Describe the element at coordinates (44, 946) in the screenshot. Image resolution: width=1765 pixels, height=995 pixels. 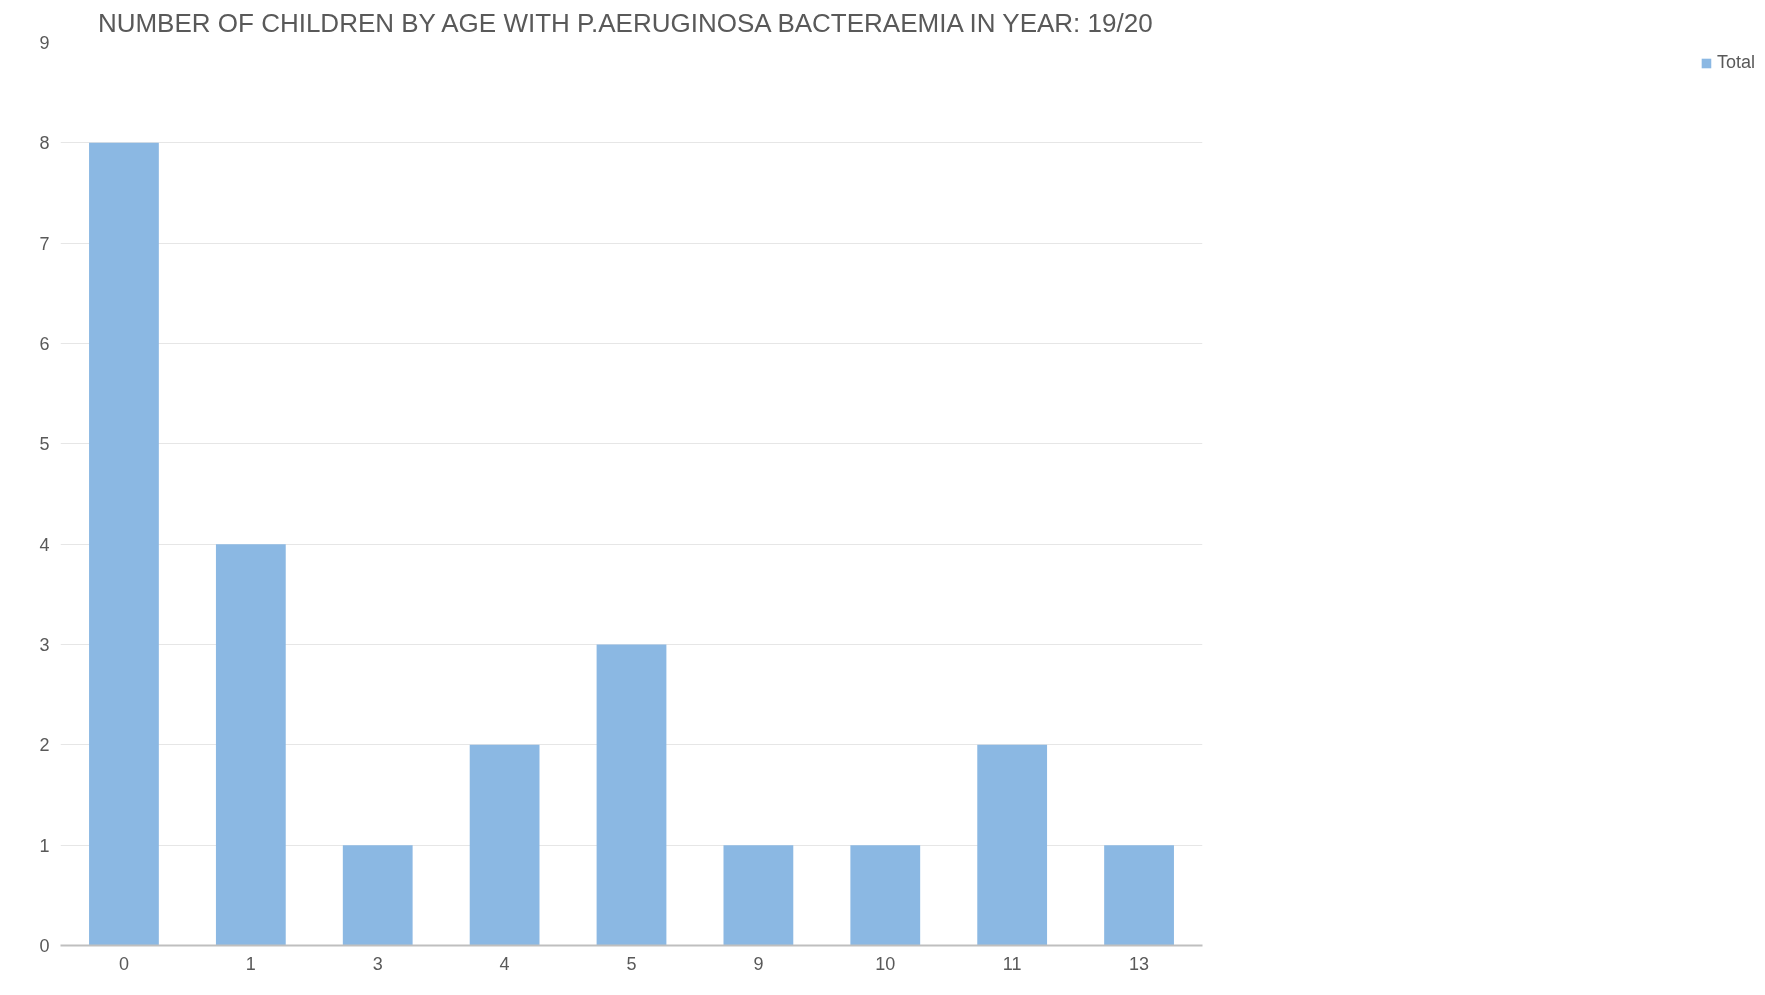
I see `y-tick-label: 0` at that location.